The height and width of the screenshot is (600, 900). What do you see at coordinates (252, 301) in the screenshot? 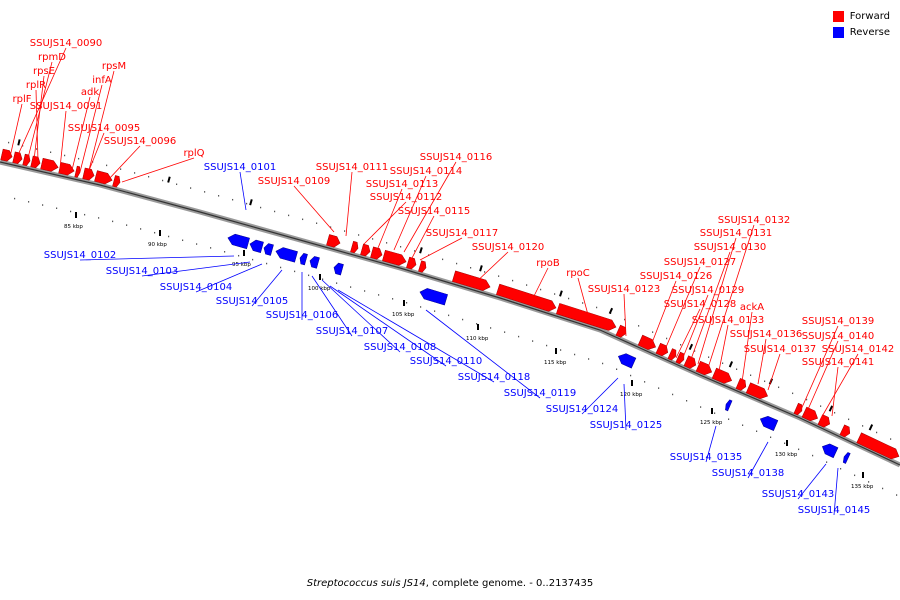
I see `svg-text: SSUJS14_0105` at bounding box center [252, 301].